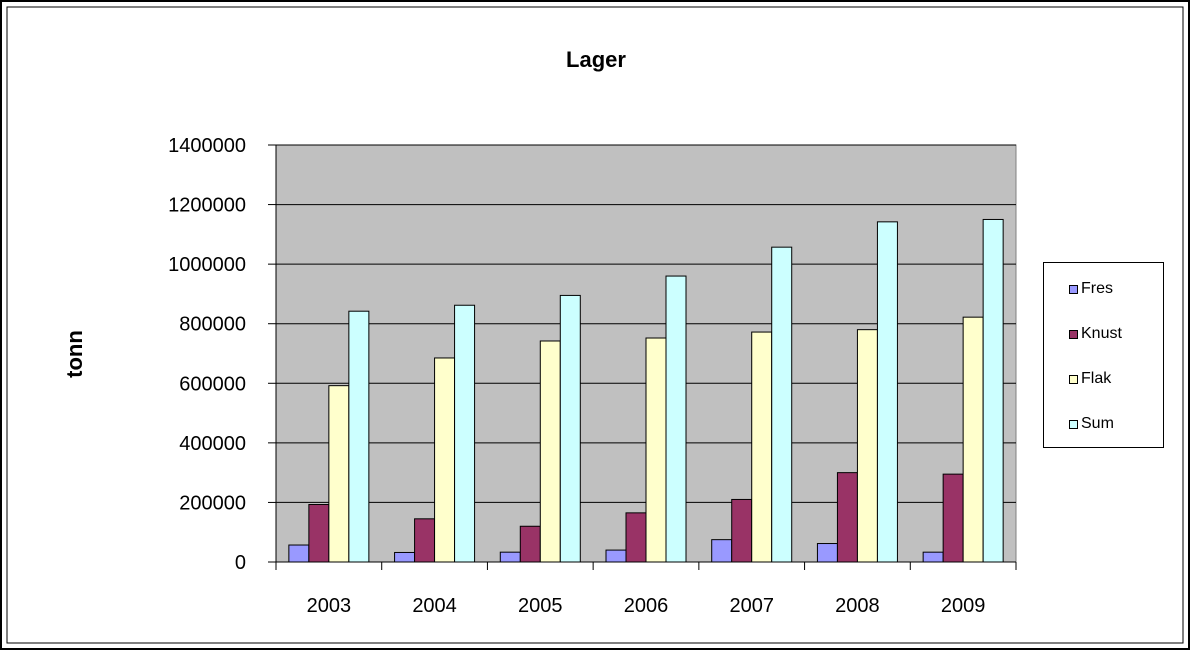 Image resolution: width=1190 pixels, height=650 pixels. What do you see at coordinates (74, 354) in the screenshot?
I see `y-axis-label: tonn` at bounding box center [74, 354].